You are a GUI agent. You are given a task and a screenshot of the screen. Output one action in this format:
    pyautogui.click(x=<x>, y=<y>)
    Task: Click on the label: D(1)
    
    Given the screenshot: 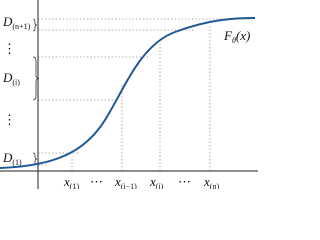 What is the action you would take?
    pyautogui.click(x=12, y=158)
    